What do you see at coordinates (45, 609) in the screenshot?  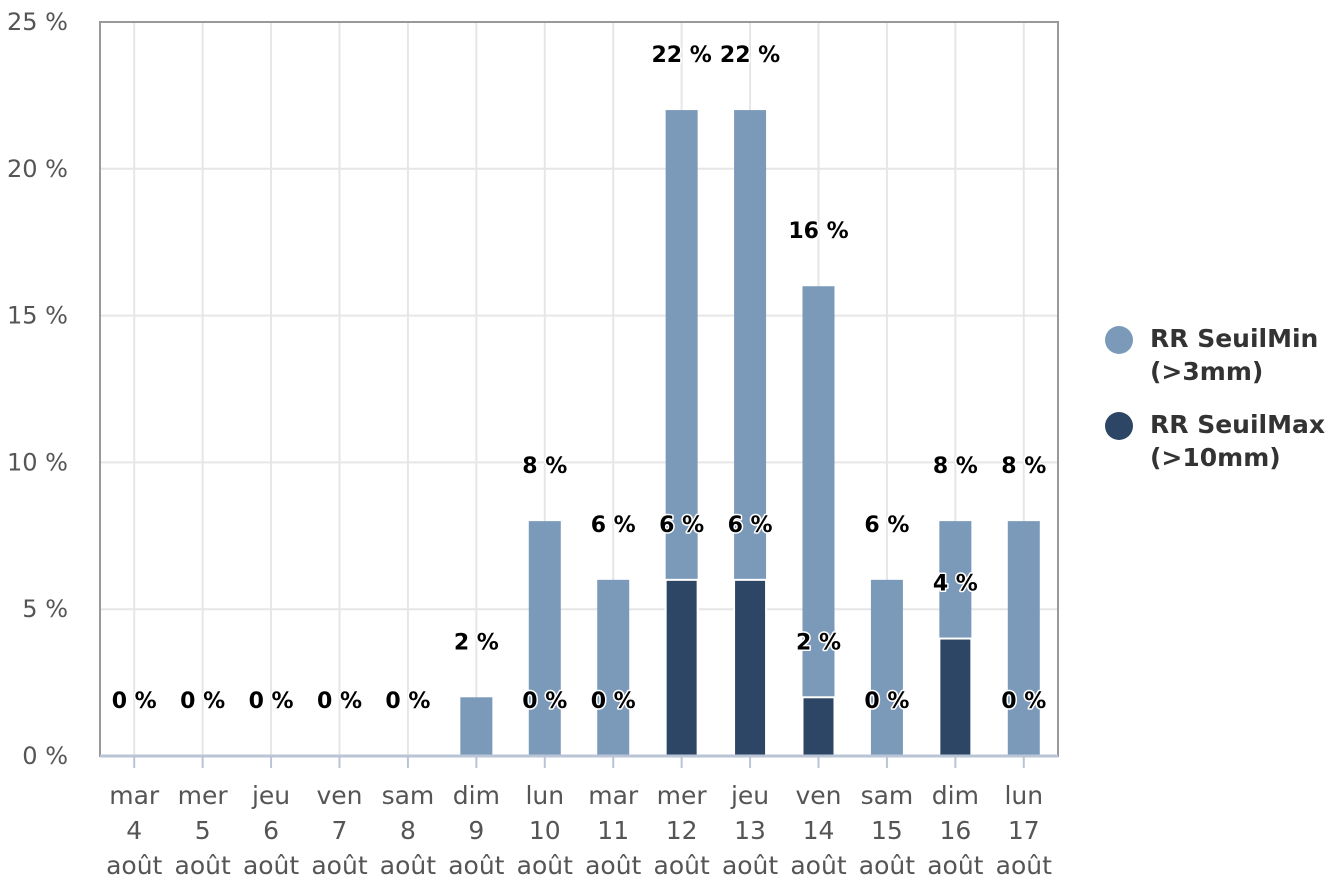 I see `y-tick-label: 5 %` at bounding box center [45, 609].